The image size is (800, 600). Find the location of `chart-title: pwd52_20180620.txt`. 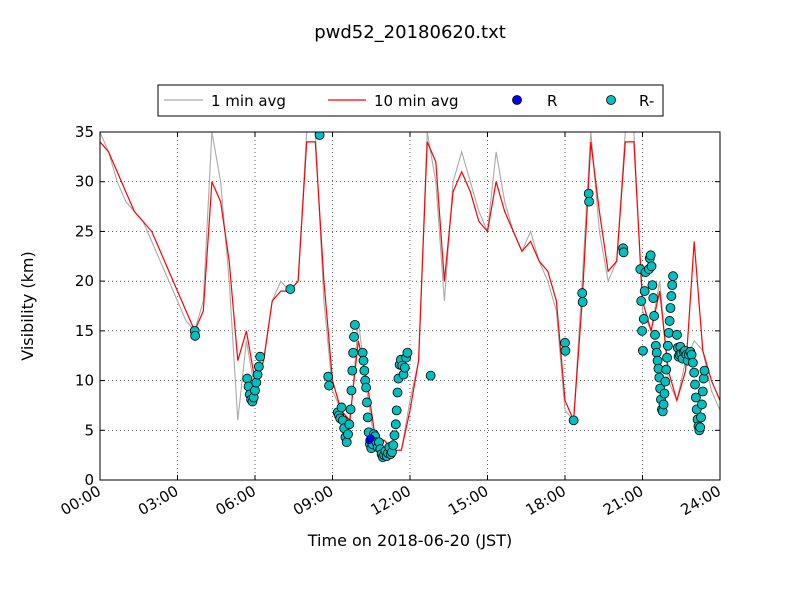

chart-title: pwd52_20180620.txt is located at coordinates (410, 32).